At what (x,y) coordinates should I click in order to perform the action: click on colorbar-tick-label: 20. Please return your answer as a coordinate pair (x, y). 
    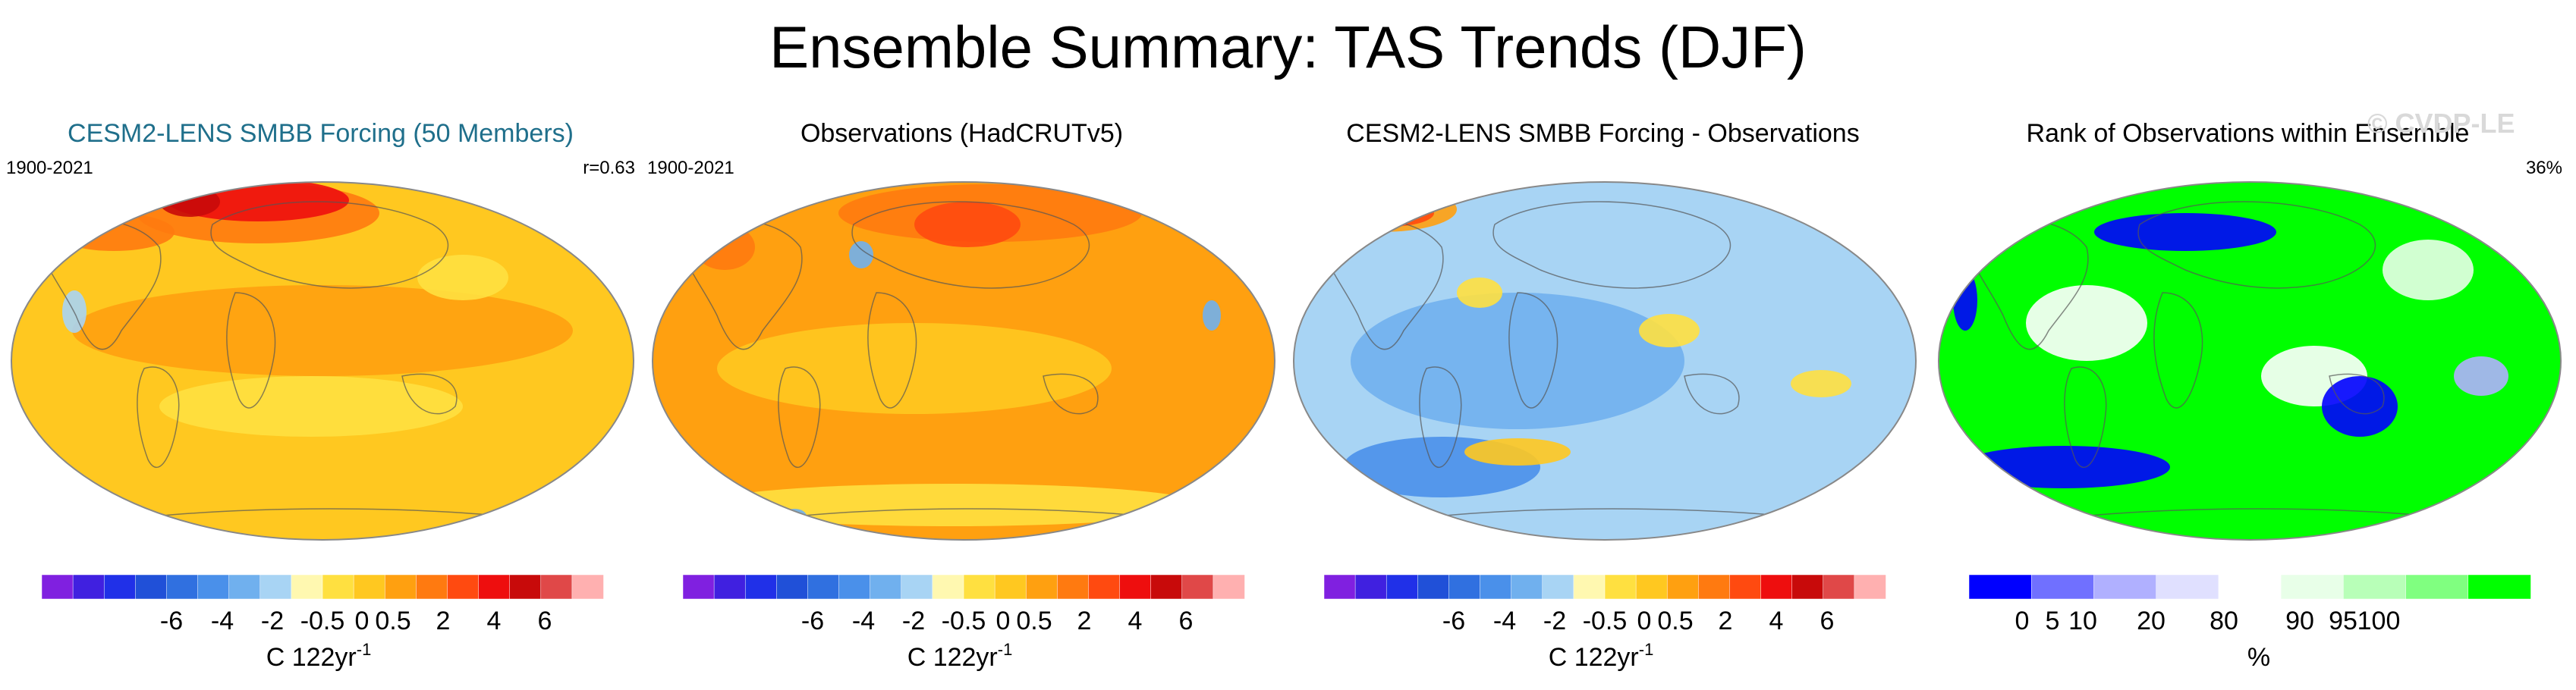
    Looking at the image, I should click on (2151, 621).